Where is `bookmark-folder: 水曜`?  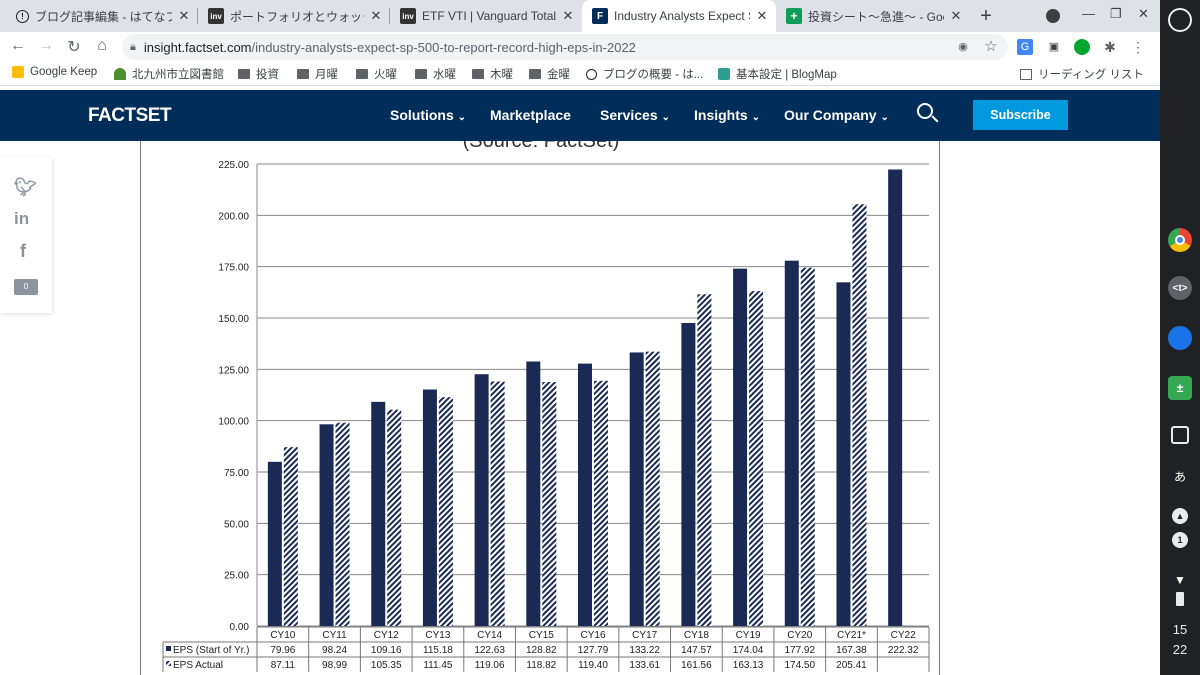 bookmark-folder: 水曜 is located at coordinates (435, 74).